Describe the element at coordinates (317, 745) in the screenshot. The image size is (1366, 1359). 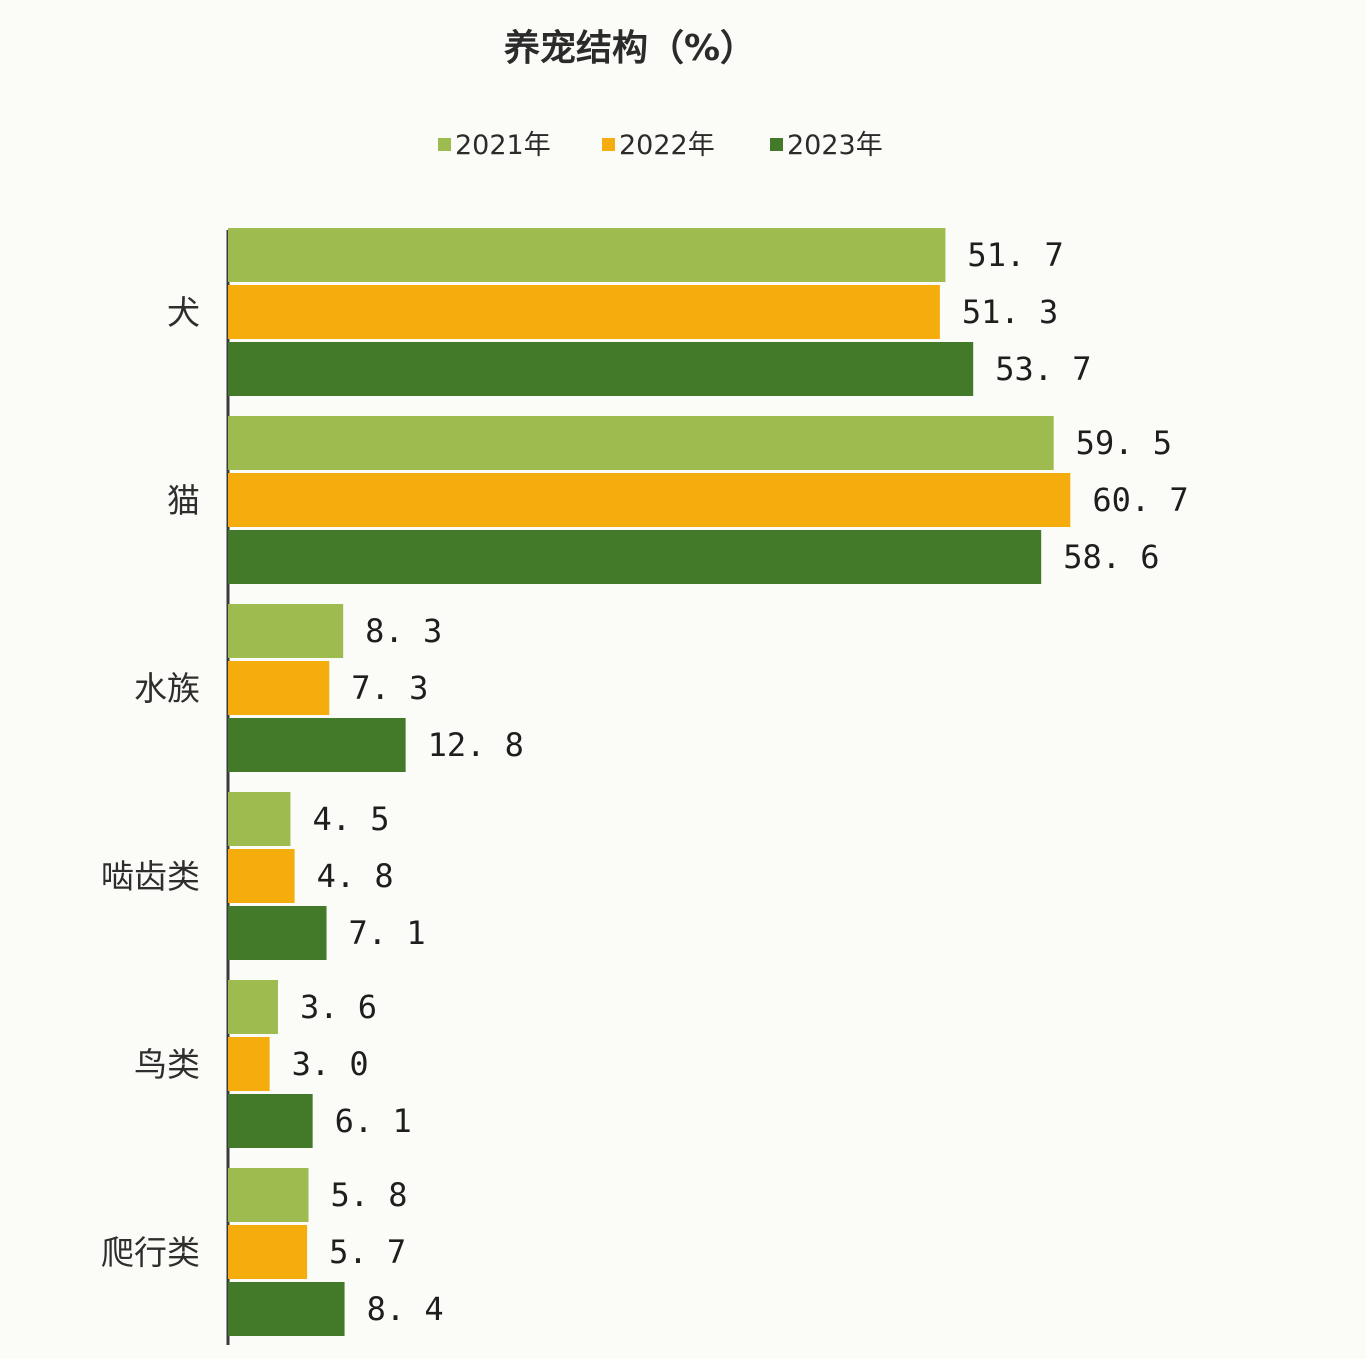
I see `bar-水族-2023年` at that location.